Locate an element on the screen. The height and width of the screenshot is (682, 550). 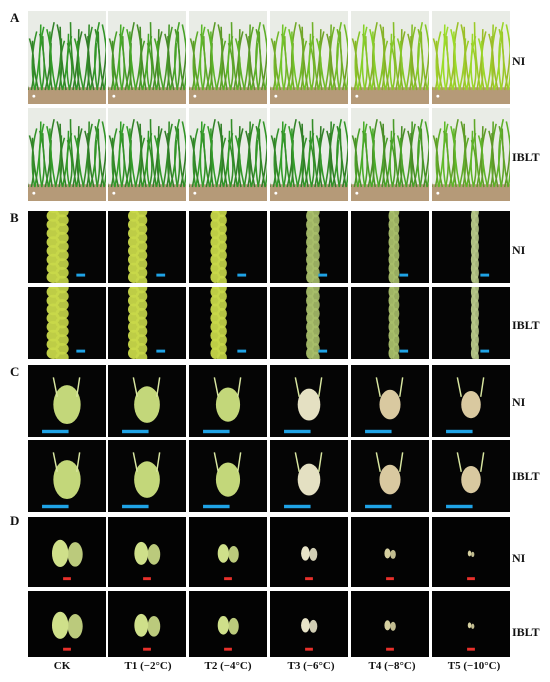
photo-c-iblt-col0 is located at coordinates (67, 476).